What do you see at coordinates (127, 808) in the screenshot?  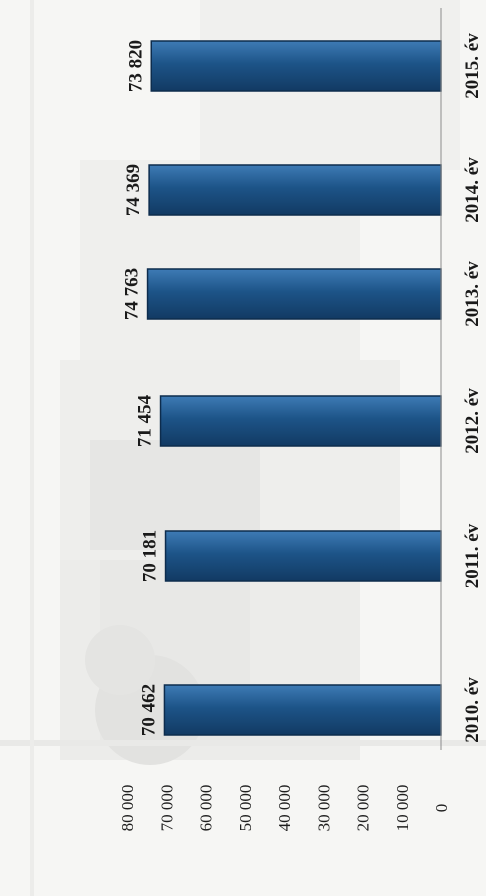 I see `y-tick-label-8: 80 000` at bounding box center [127, 808].